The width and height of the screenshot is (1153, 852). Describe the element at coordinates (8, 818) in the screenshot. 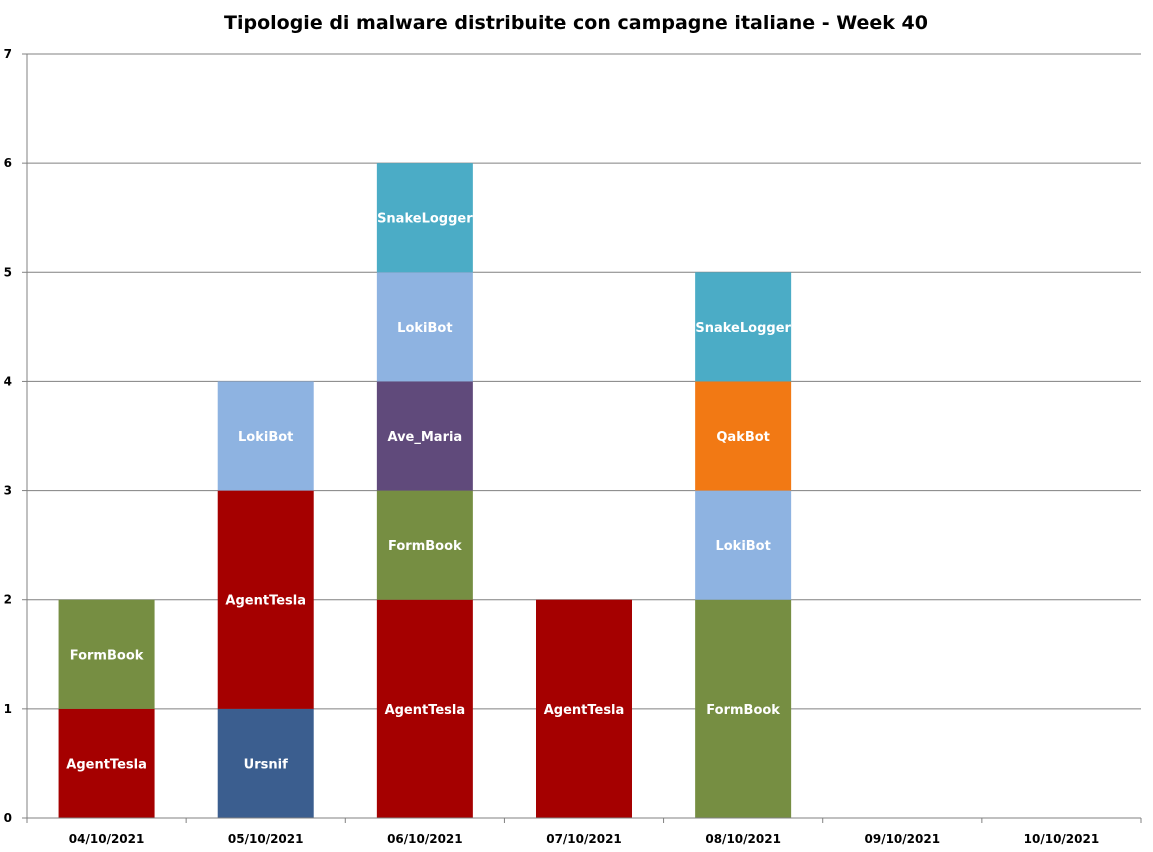

I see `y-tick-label: 0` at that location.